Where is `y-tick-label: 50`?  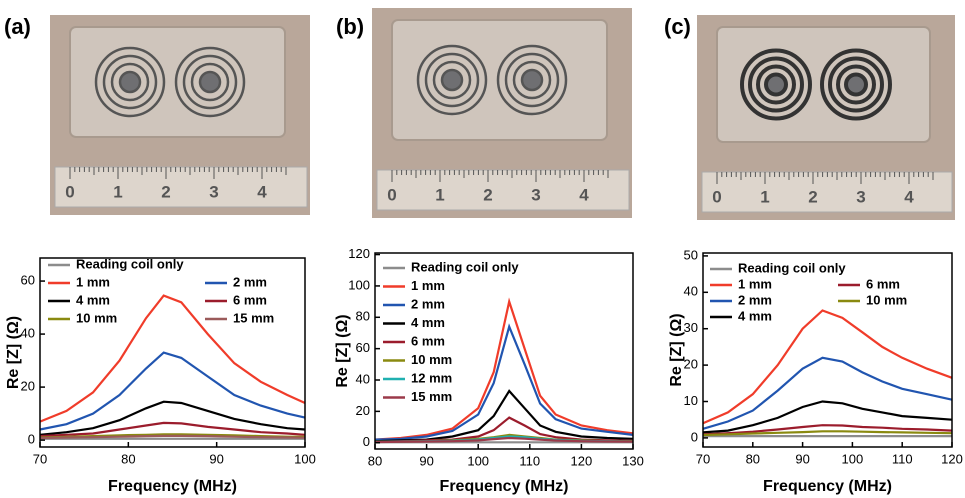
y-tick-label: 50 is located at coordinates (691, 254).